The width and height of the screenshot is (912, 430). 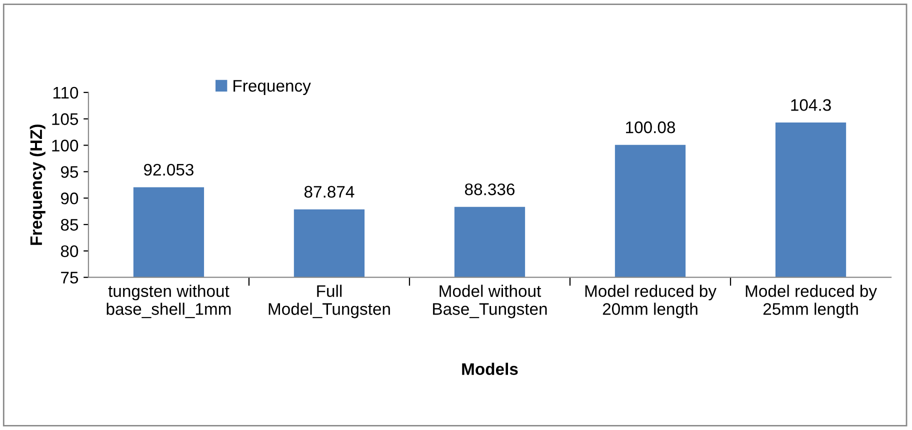 I want to click on data-label: 100.08, so click(x=651, y=127).